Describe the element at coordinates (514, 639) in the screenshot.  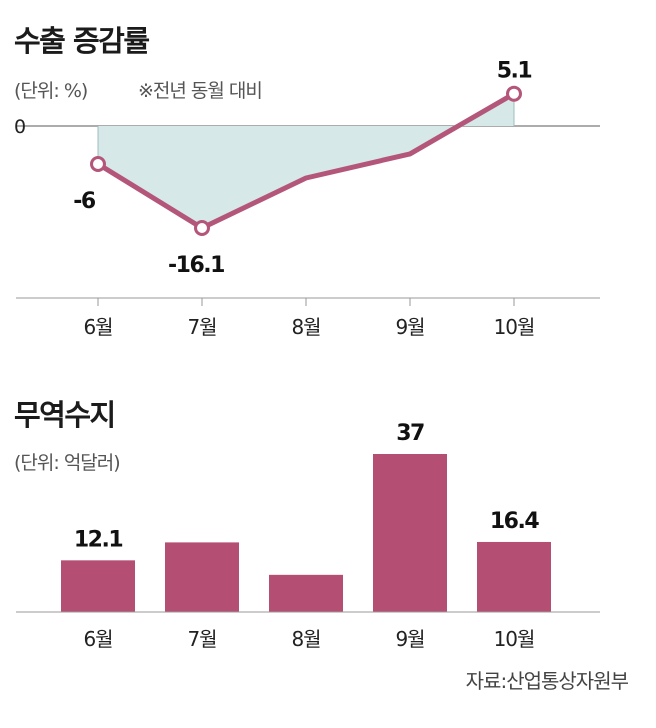
I see `trade-x-label-4: 10월` at that location.